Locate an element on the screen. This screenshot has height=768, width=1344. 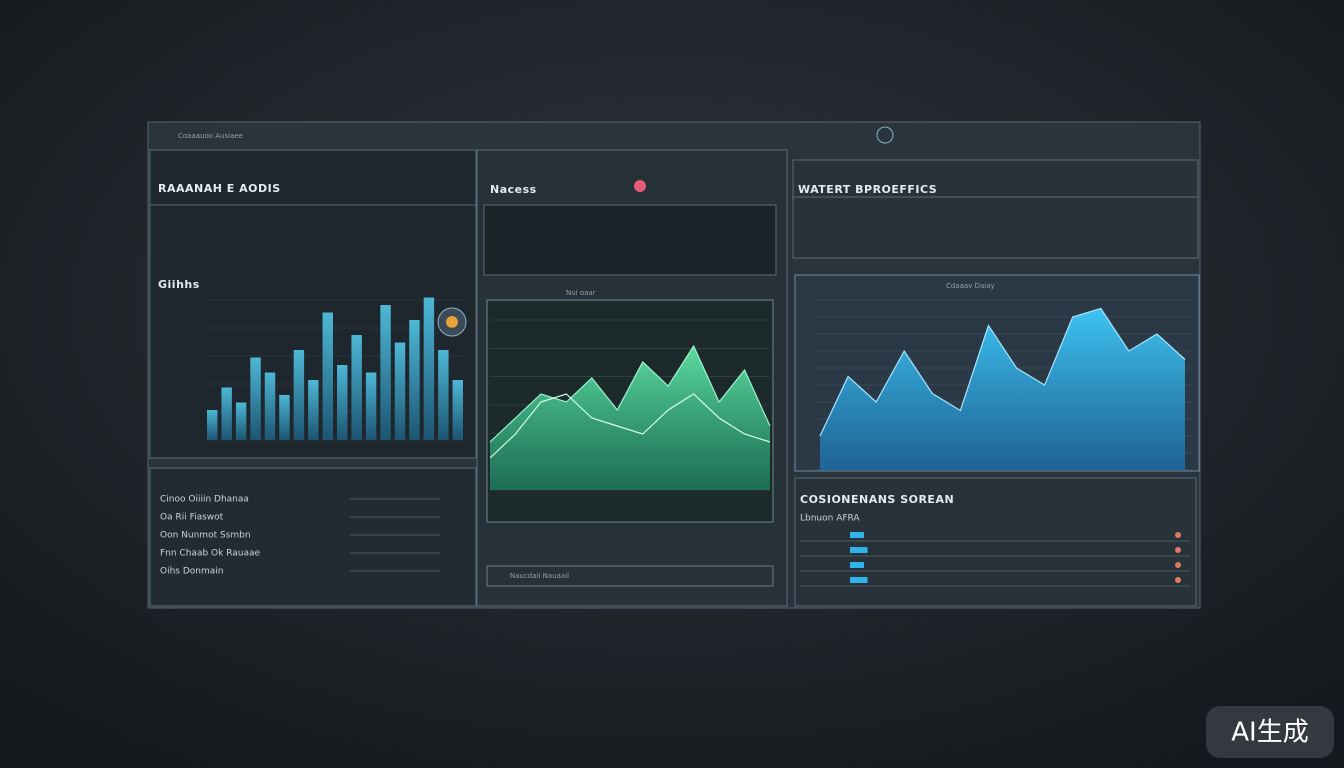
row-label: Oon Nunmot Ssmbn is located at coordinates (205, 536).